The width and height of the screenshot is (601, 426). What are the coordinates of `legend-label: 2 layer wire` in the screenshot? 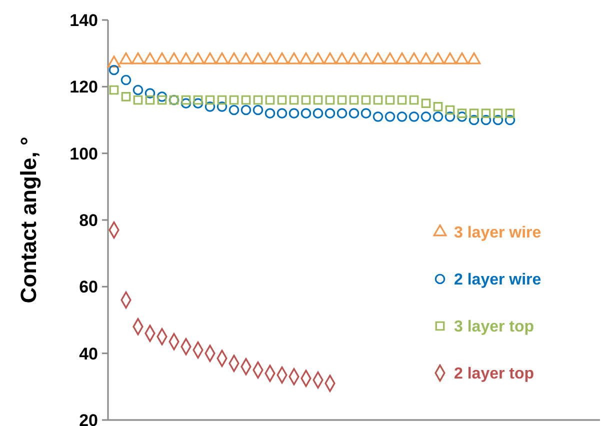 It's located at (498, 280).